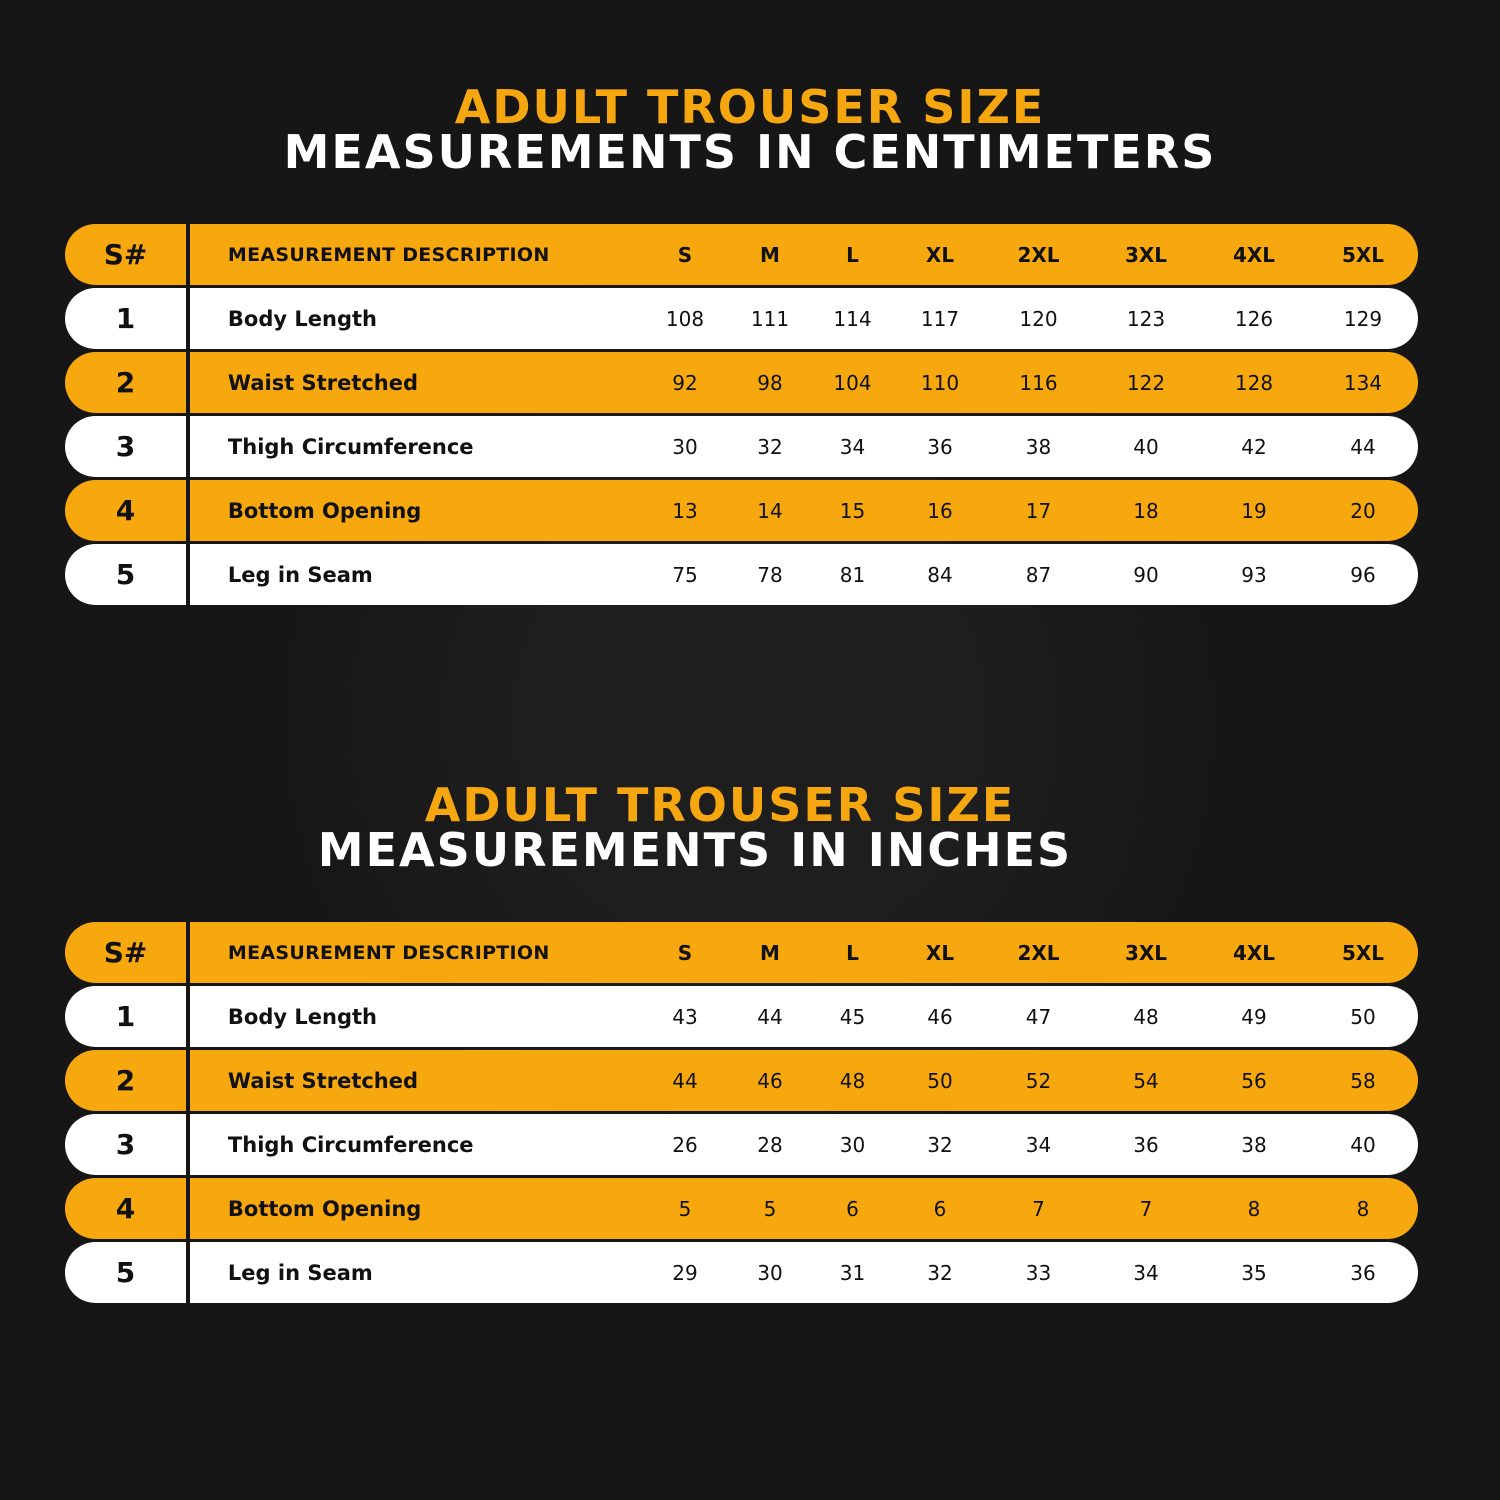  I want to click on row-value: 47, so click(1038, 1016).